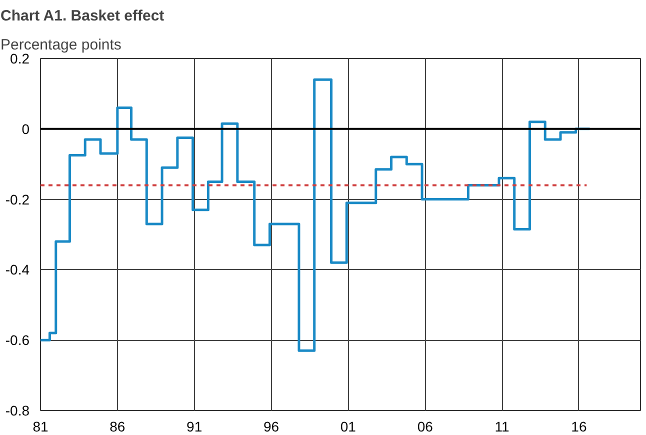 This screenshot has width=646, height=435. Describe the element at coordinates (425, 426) in the screenshot. I see `x-tick-label: 06` at that location.